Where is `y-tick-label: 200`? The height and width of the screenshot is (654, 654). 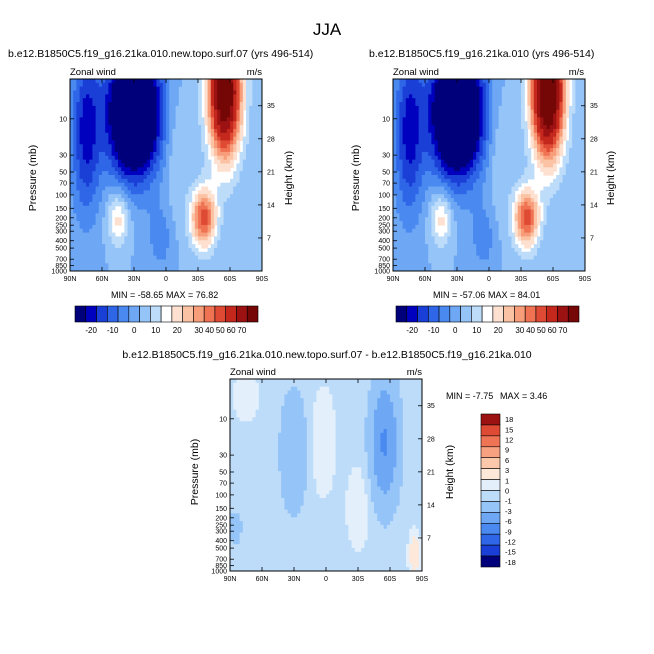
y-tick-label: 200 is located at coordinates (61, 218).